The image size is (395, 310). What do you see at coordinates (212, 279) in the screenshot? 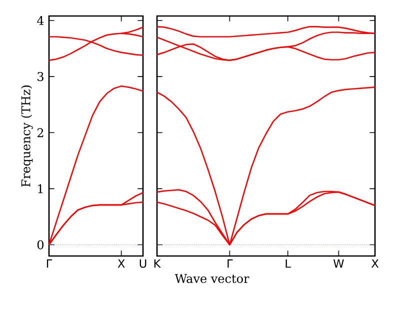
I see `x-axis-title: Wave vector` at bounding box center [212, 279].